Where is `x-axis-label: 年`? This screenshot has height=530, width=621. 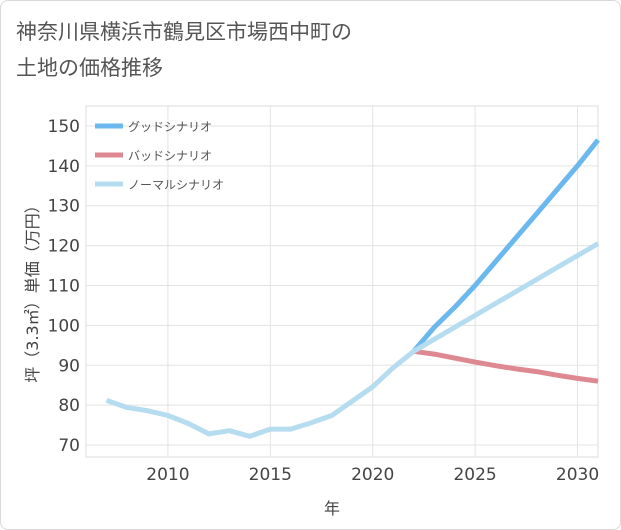 x-axis-label: 年 is located at coordinates (332, 508).